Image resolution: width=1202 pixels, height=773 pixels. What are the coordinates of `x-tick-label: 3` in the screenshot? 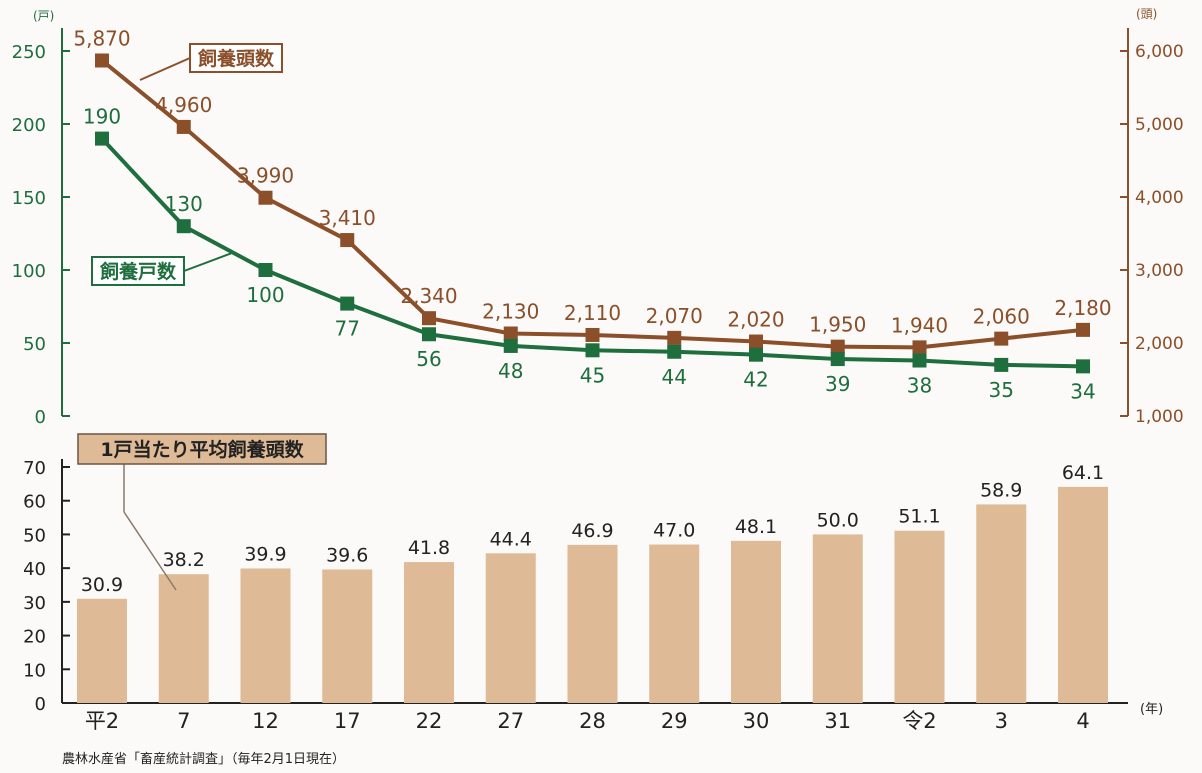 It's located at (1001, 721).